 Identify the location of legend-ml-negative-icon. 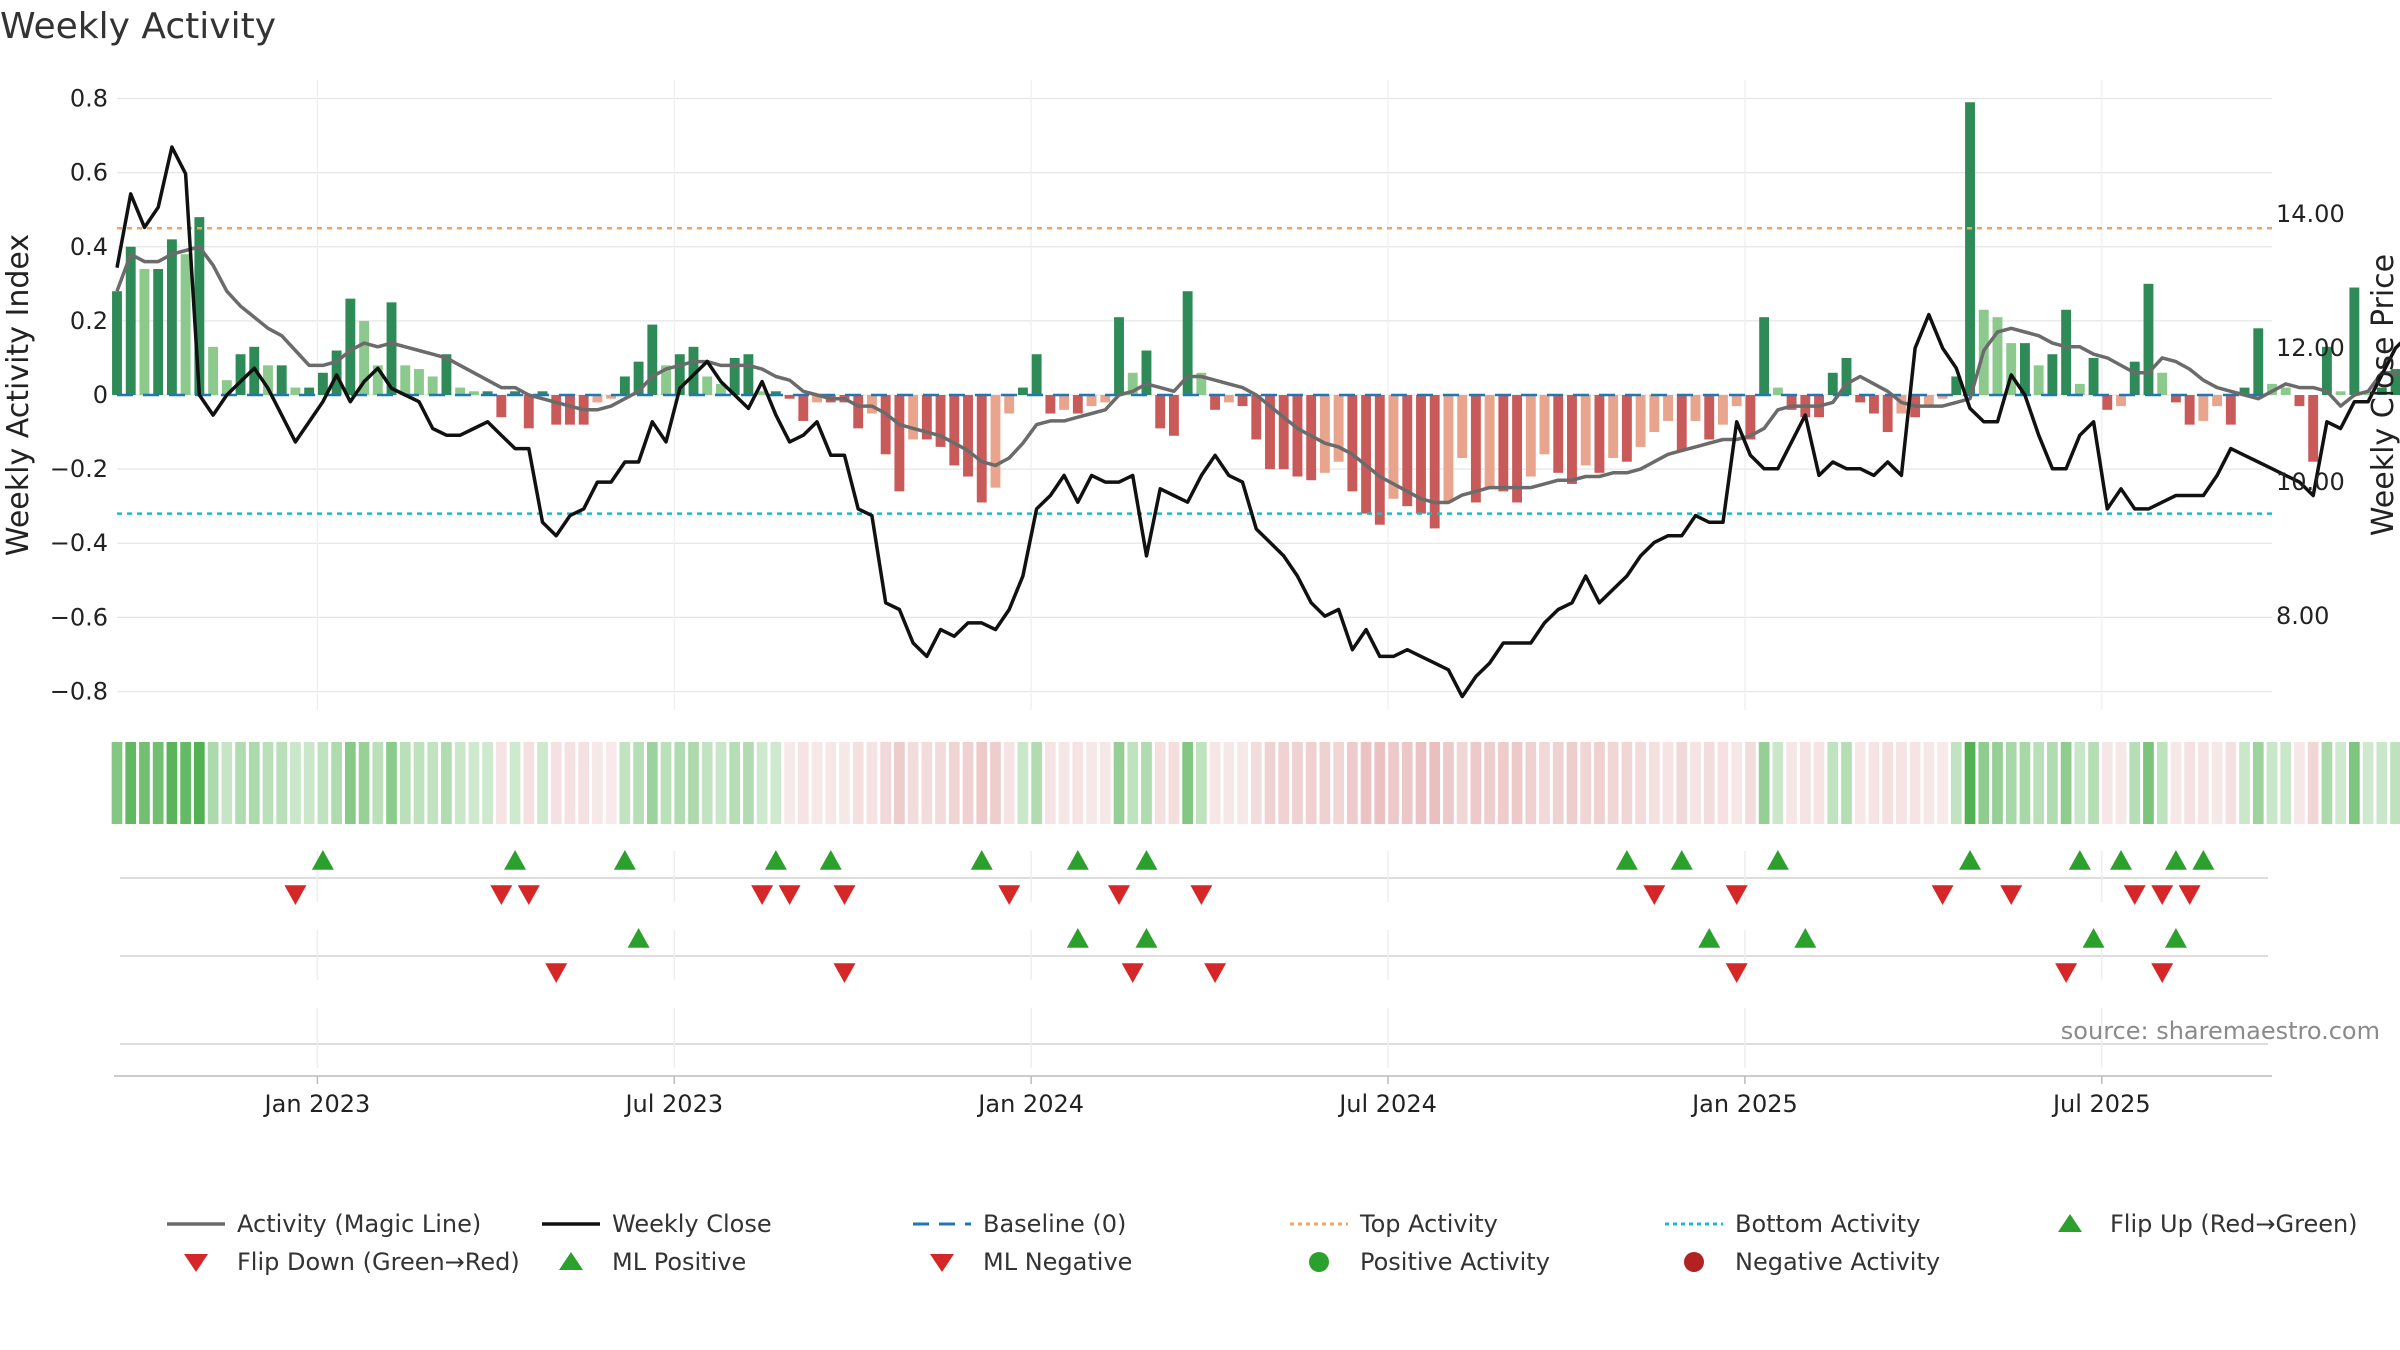
(942, 1263).